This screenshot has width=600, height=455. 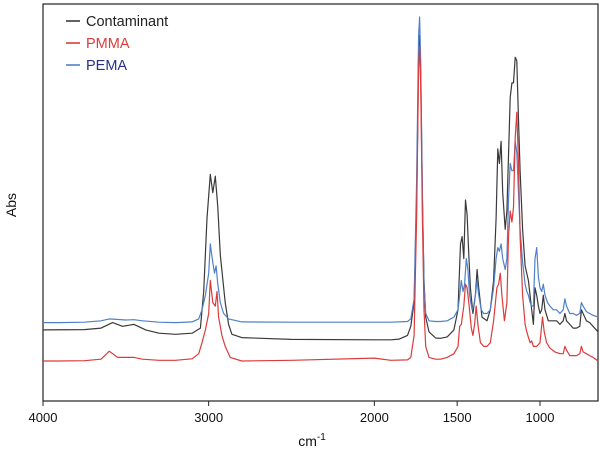 What do you see at coordinates (321, 437) in the screenshot?
I see `x-axis-title-exponent: -1` at bounding box center [321, 437].